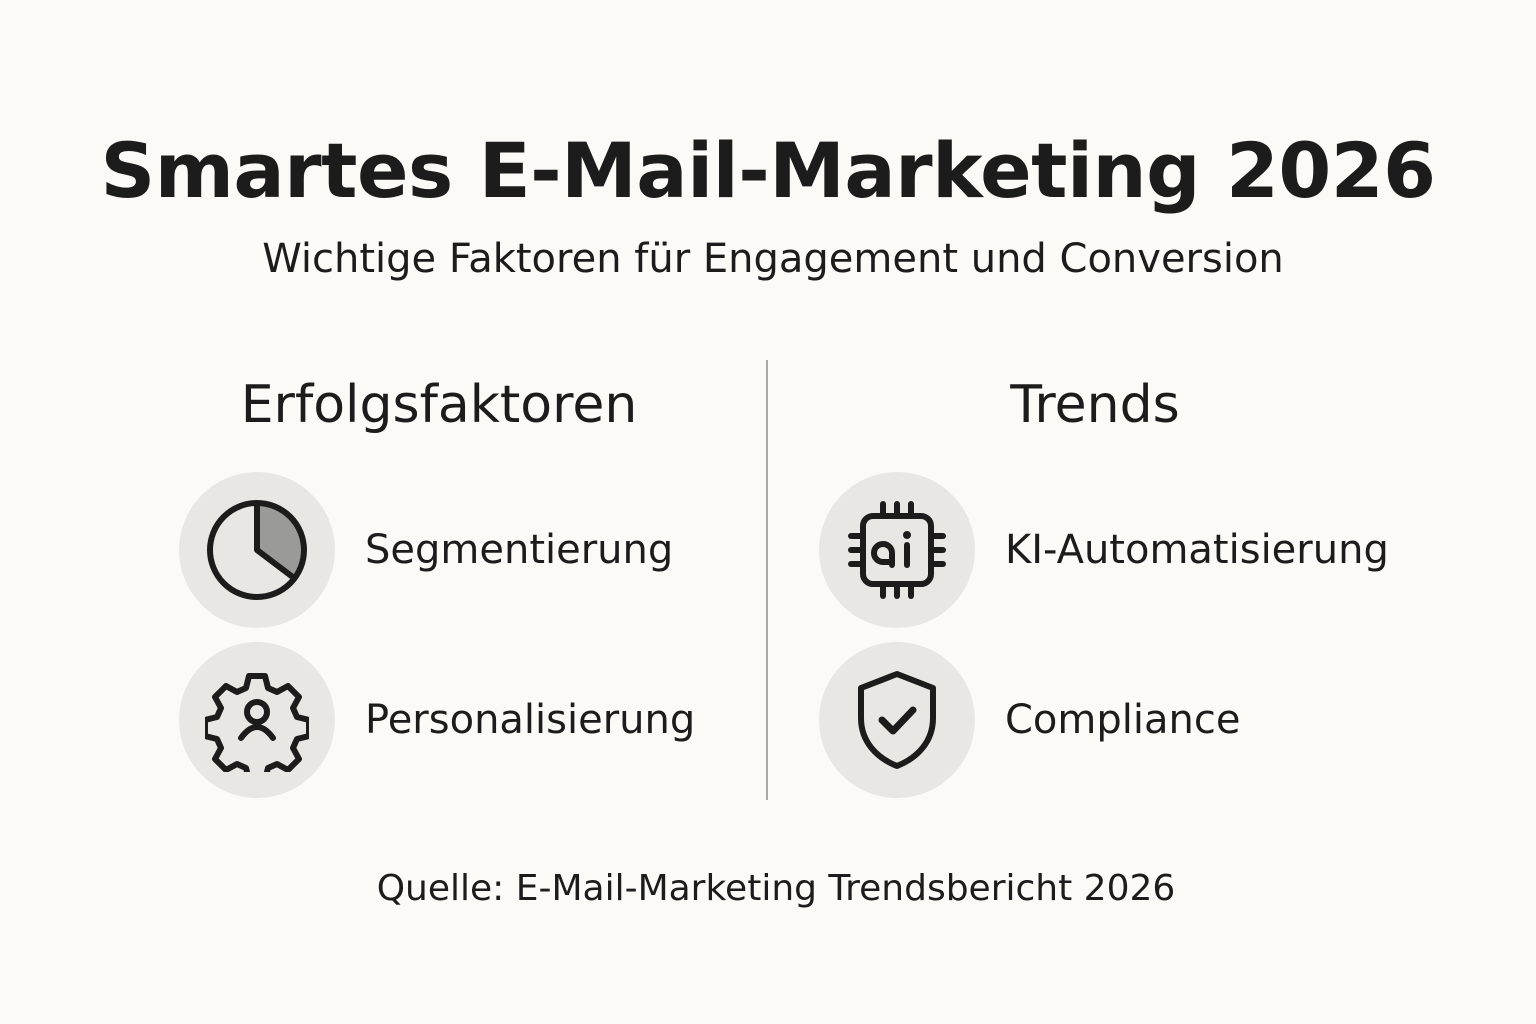  I want to click on trend-label: KI-Automatisierung, so click(1197, 550).